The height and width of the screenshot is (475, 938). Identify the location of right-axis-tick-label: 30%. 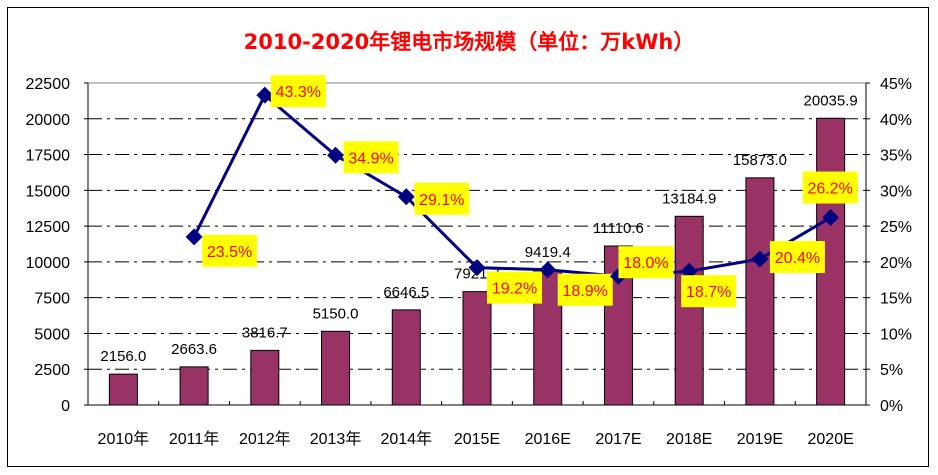
(896, 191).